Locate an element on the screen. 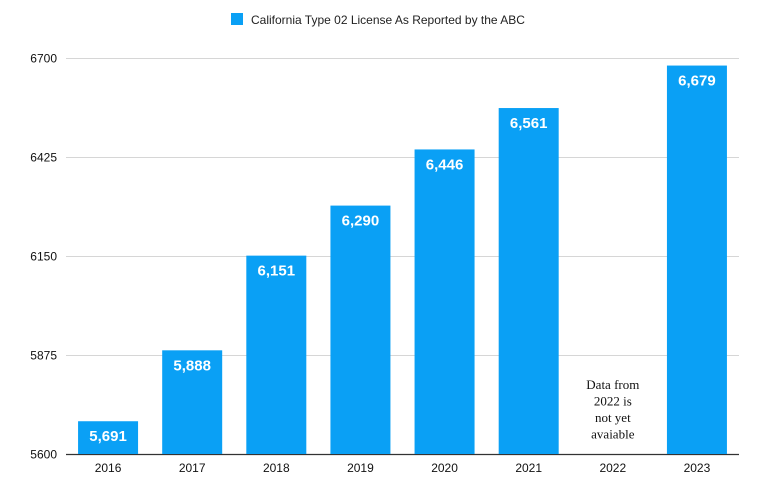 The width and height of the screenshot is (769, 503). x-tick-label: 2017 is located at coordinates (192, 468).